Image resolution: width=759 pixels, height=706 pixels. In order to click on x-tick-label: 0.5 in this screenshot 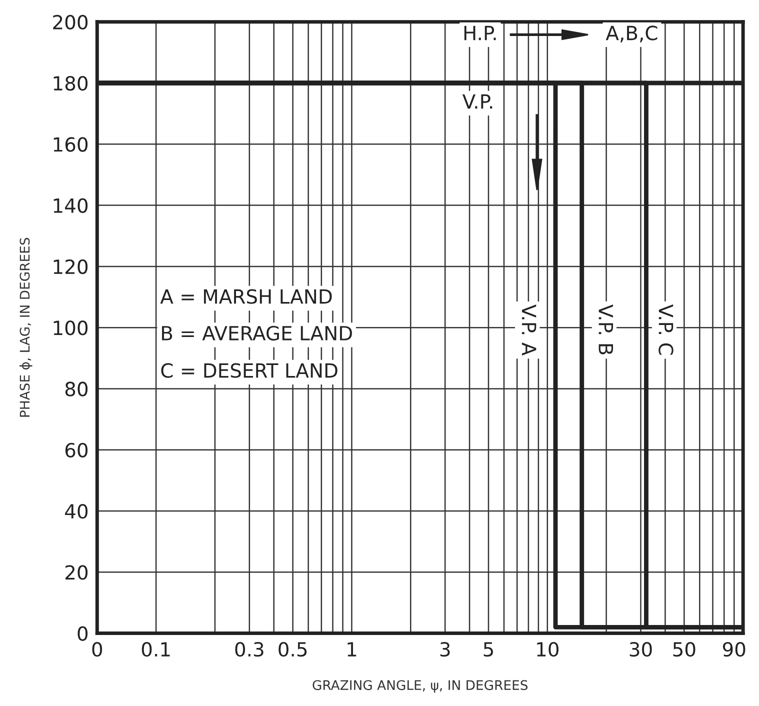, I will do `click(292, 649)`.